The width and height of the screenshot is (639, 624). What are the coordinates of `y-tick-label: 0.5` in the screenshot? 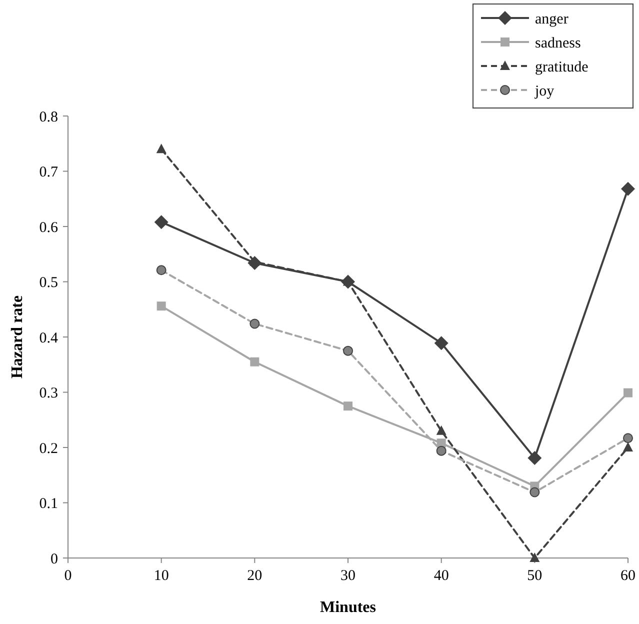 It's located at (48, 283).